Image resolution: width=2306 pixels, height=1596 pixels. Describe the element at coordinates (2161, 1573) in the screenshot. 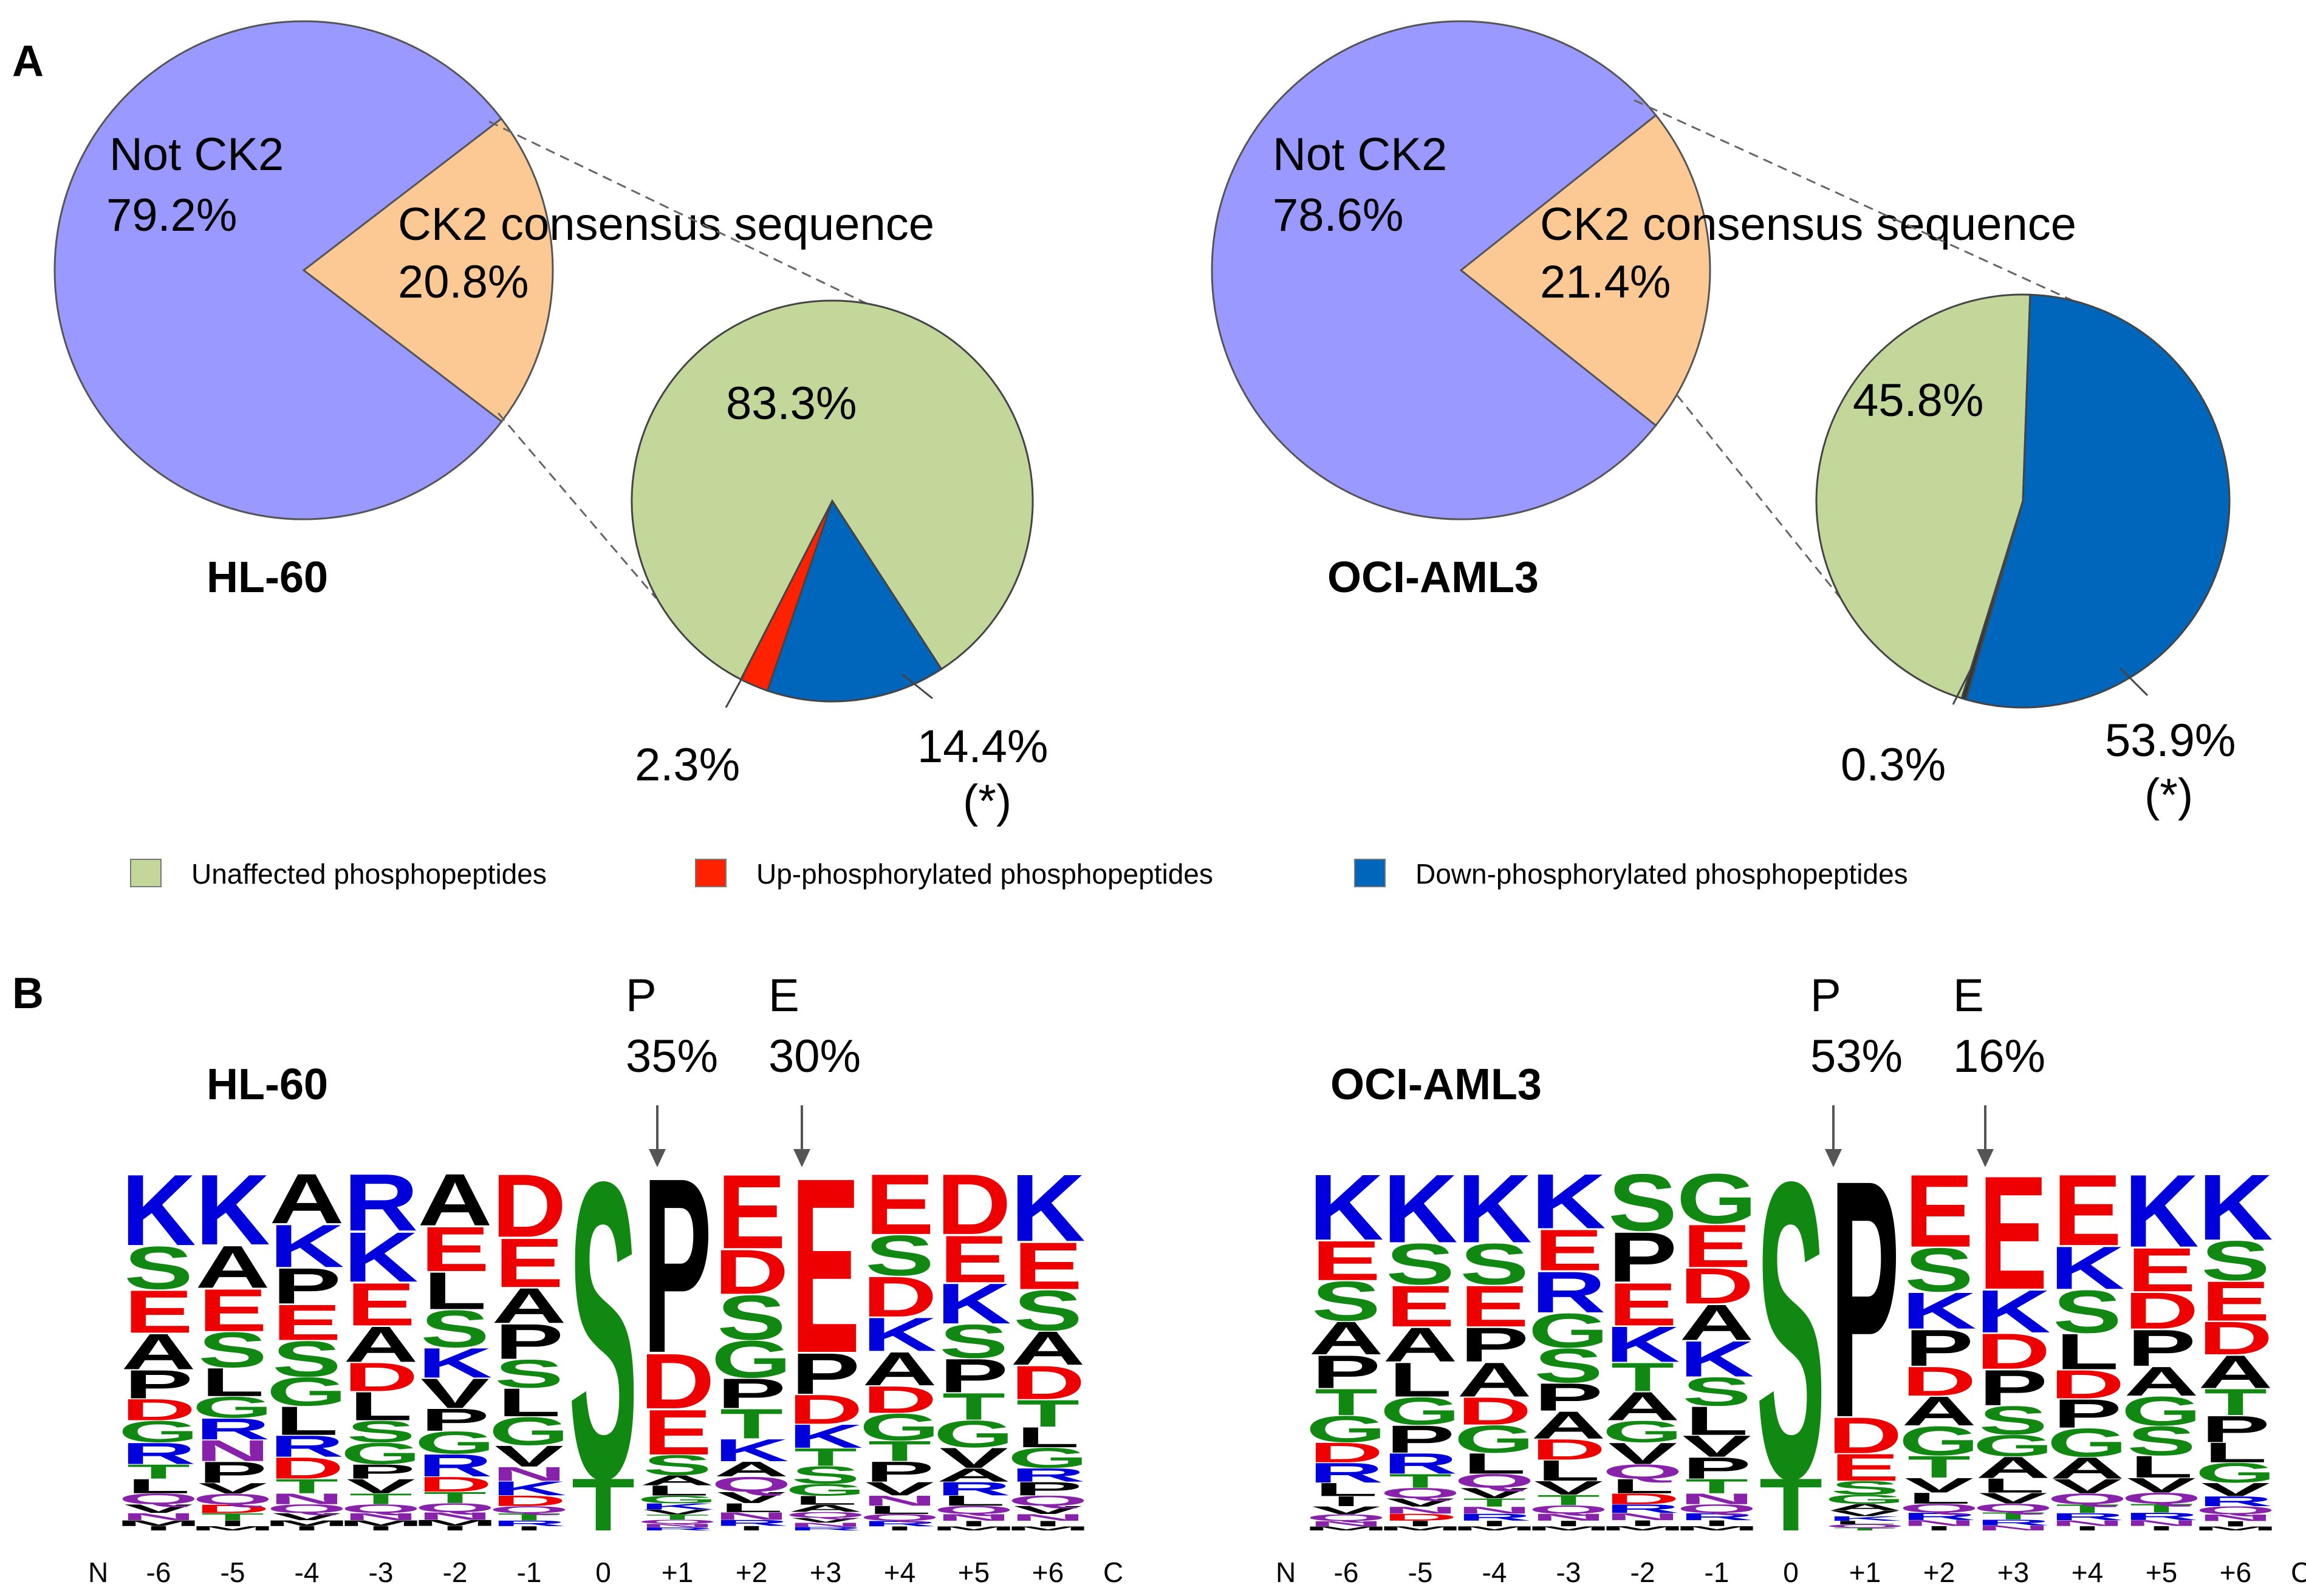

I see `position-tick-label: +5` at that location.